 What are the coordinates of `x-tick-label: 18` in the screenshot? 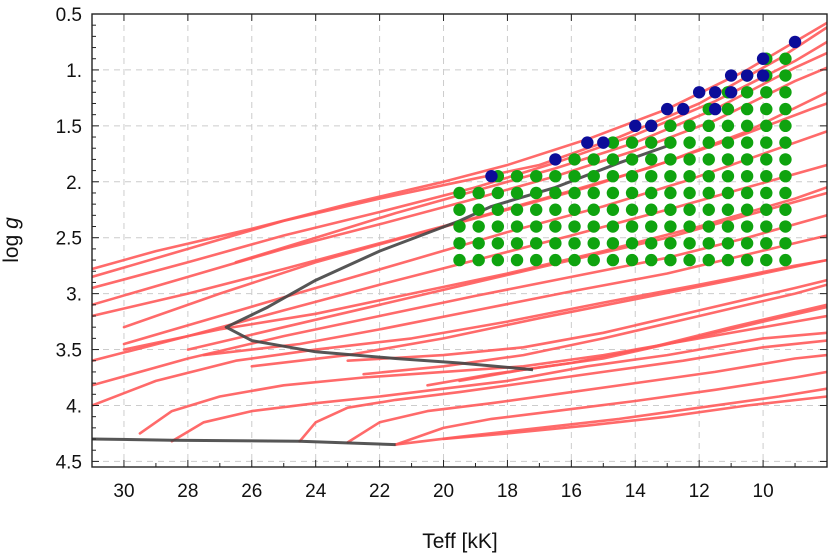 It's located at (507, 491).